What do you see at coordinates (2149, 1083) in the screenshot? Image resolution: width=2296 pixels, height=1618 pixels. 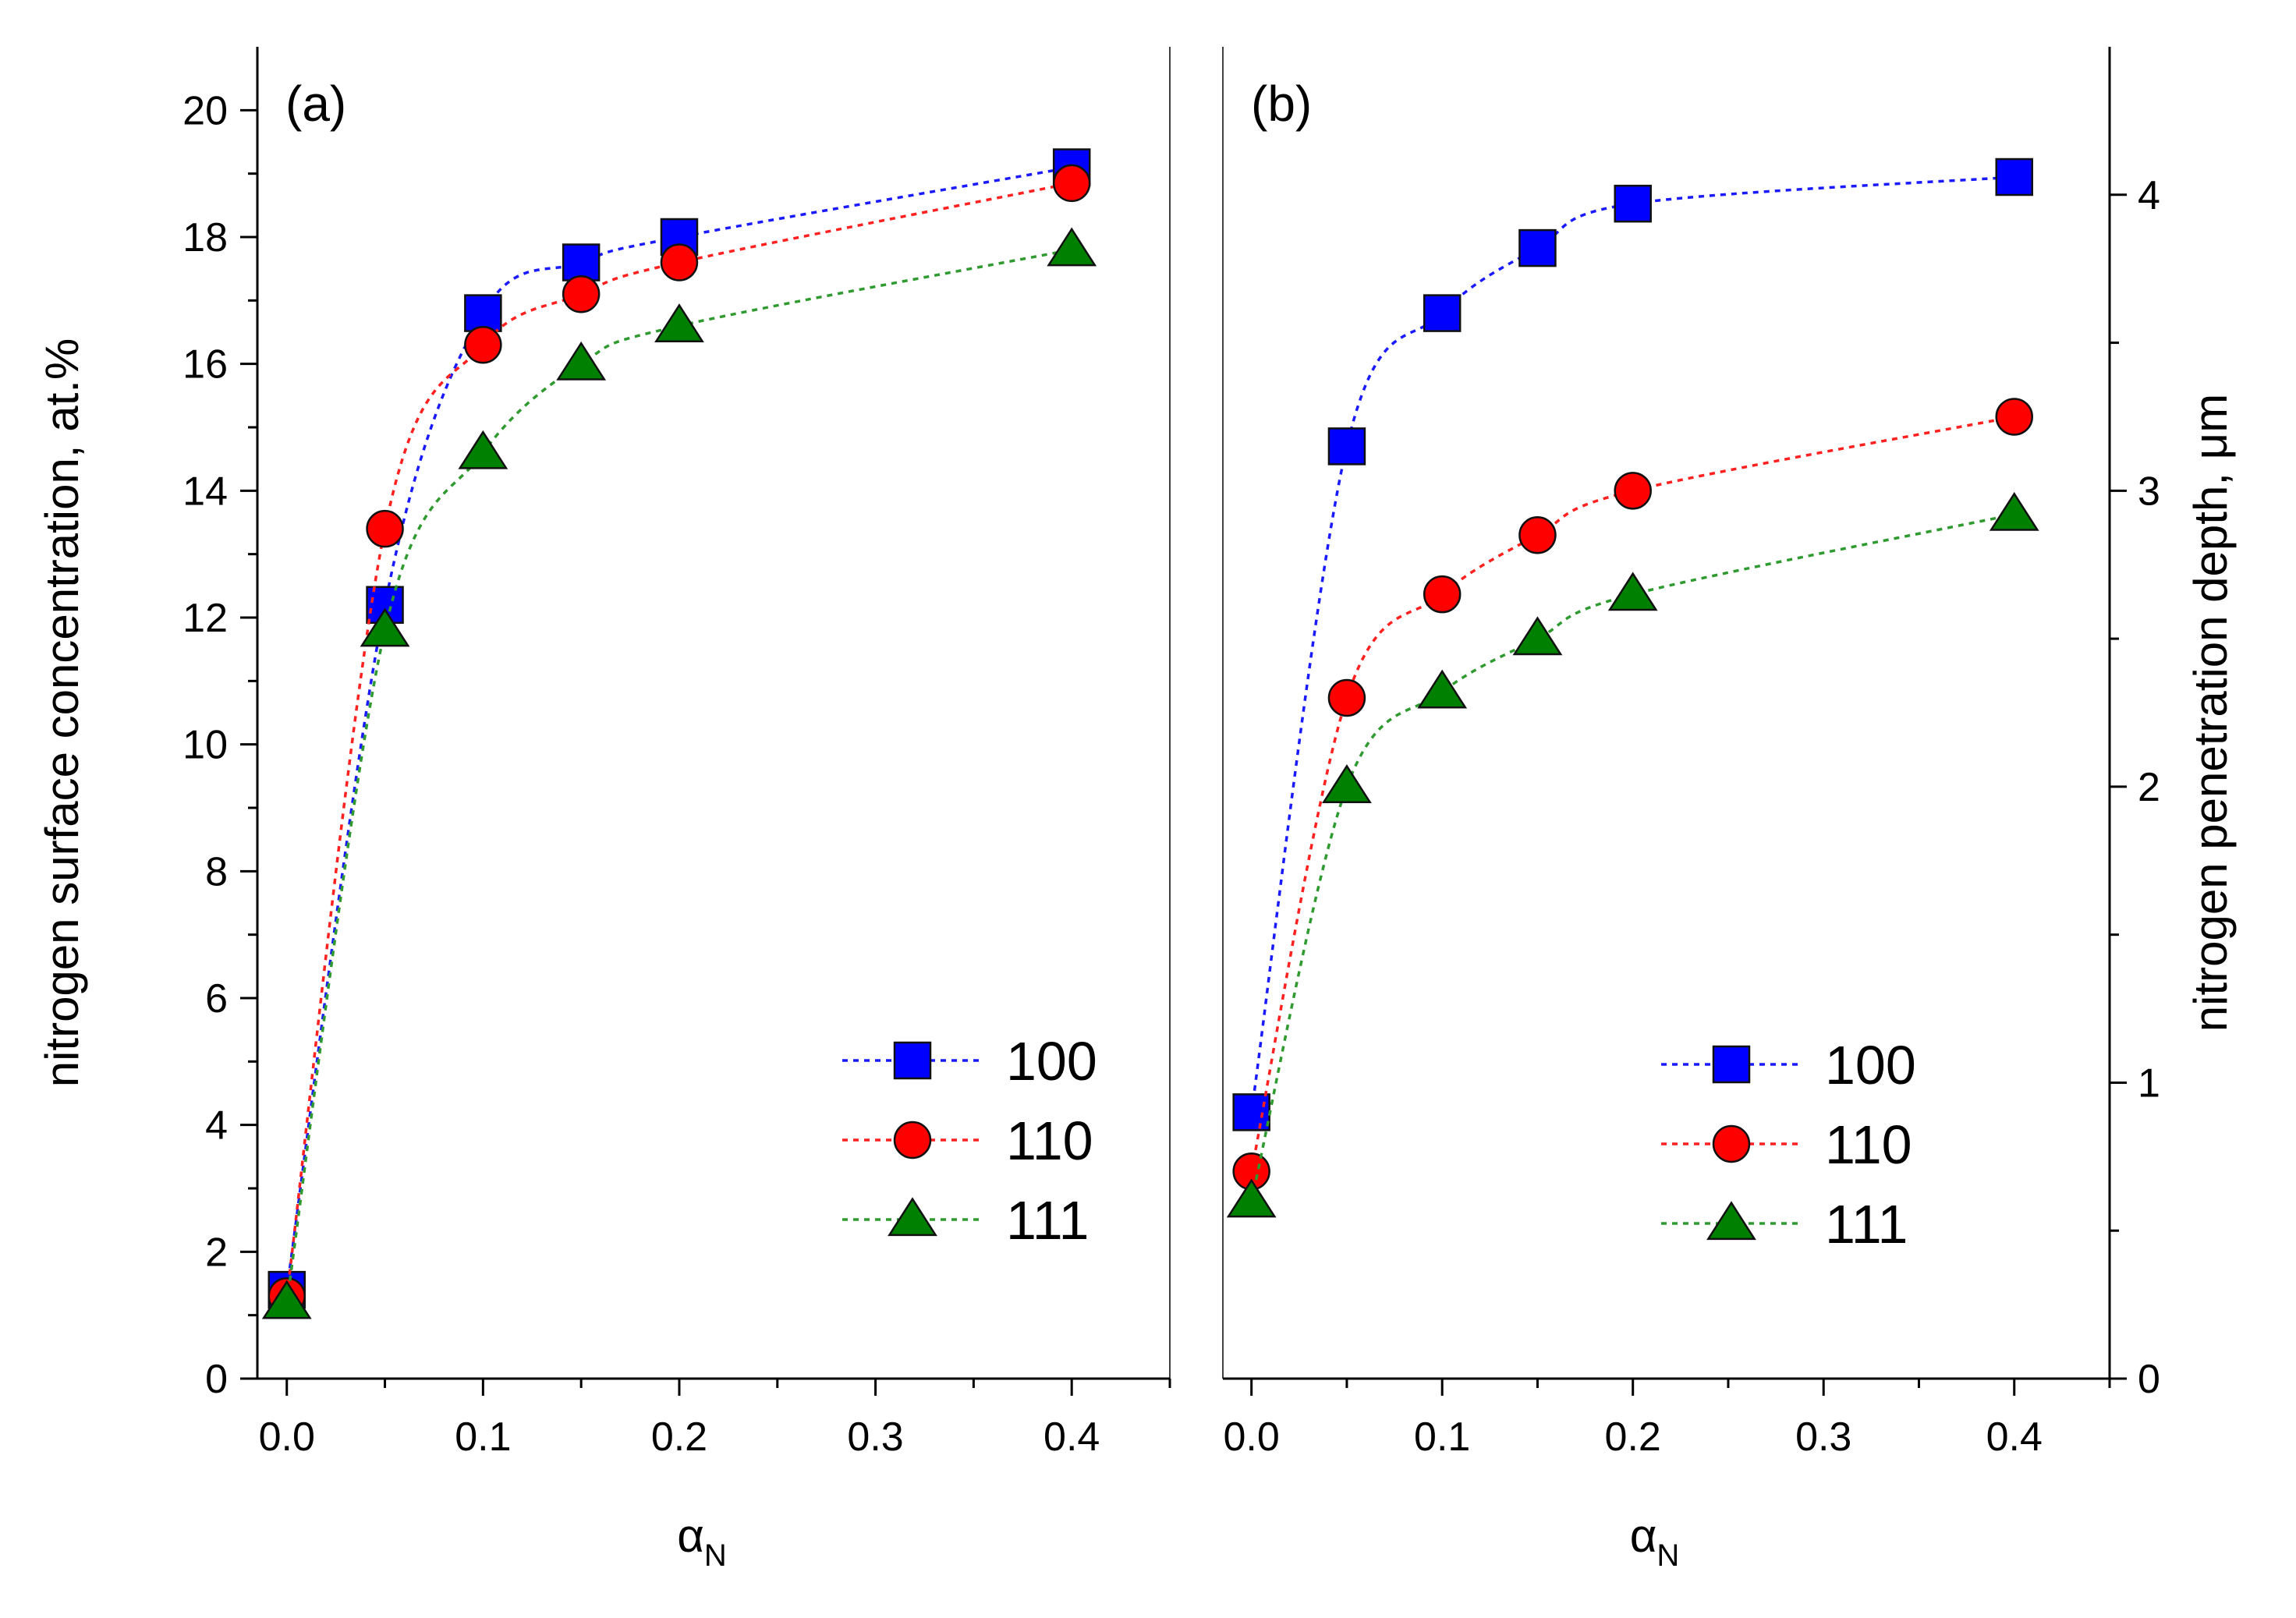 I see `y-tick-label: 1` at bounding box center [2149, 1083].